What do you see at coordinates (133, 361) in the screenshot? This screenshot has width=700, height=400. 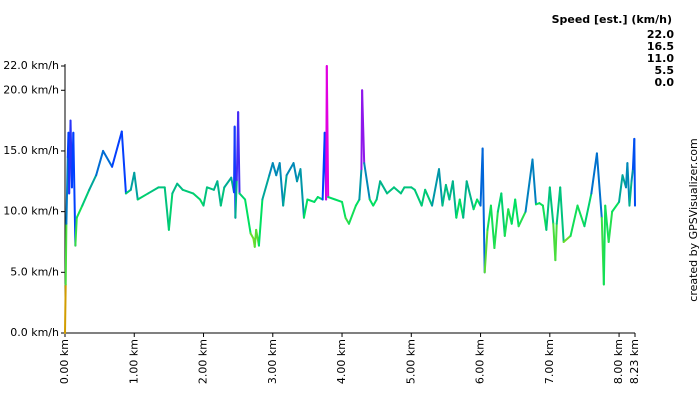 I see `x-tick-label: 1.00 km` at bounding box center [133, 361].